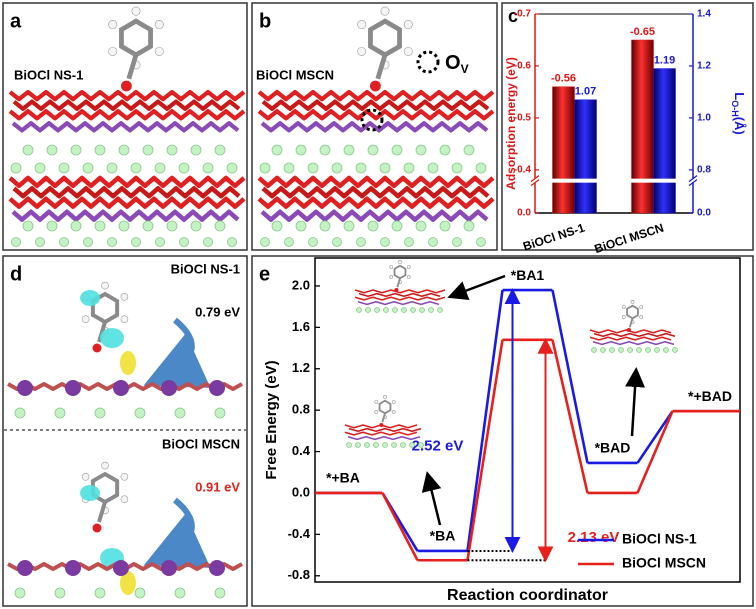 The width and height of the screenshot is (756, 609). I want to click on vacancy-icon, so click(428, 62).